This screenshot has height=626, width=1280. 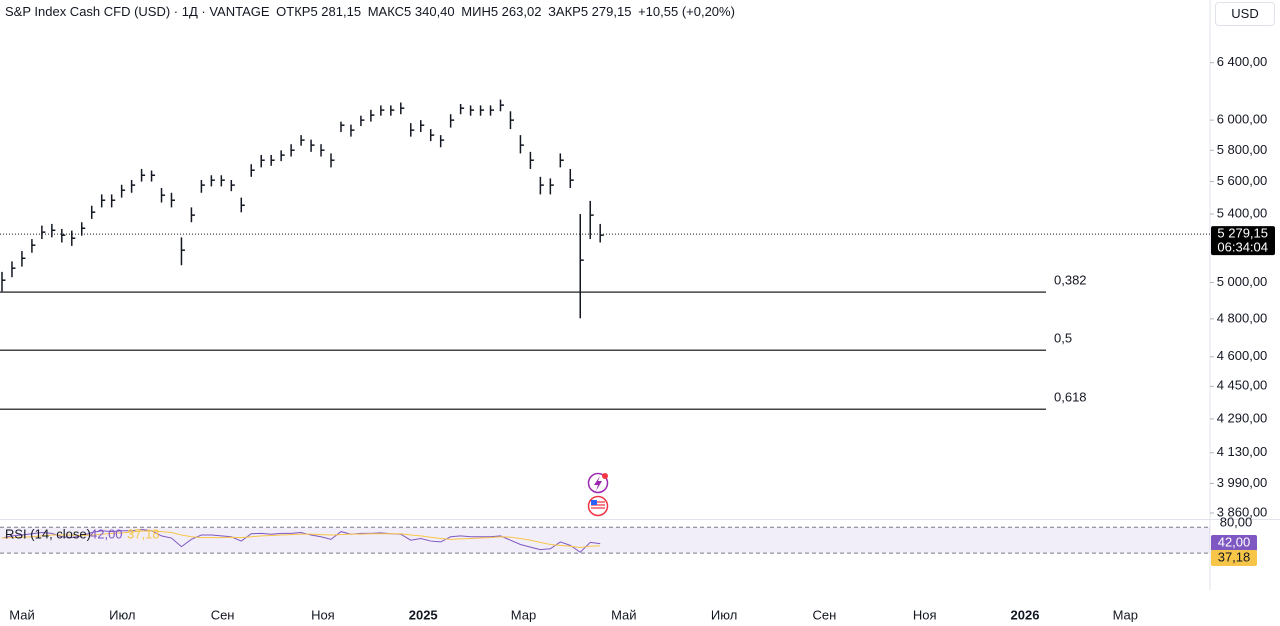 What do you see at coordinates (1063, 338) in the screenshot?
I see `fib-label: 0,5` at bounding box center [1063, 338].